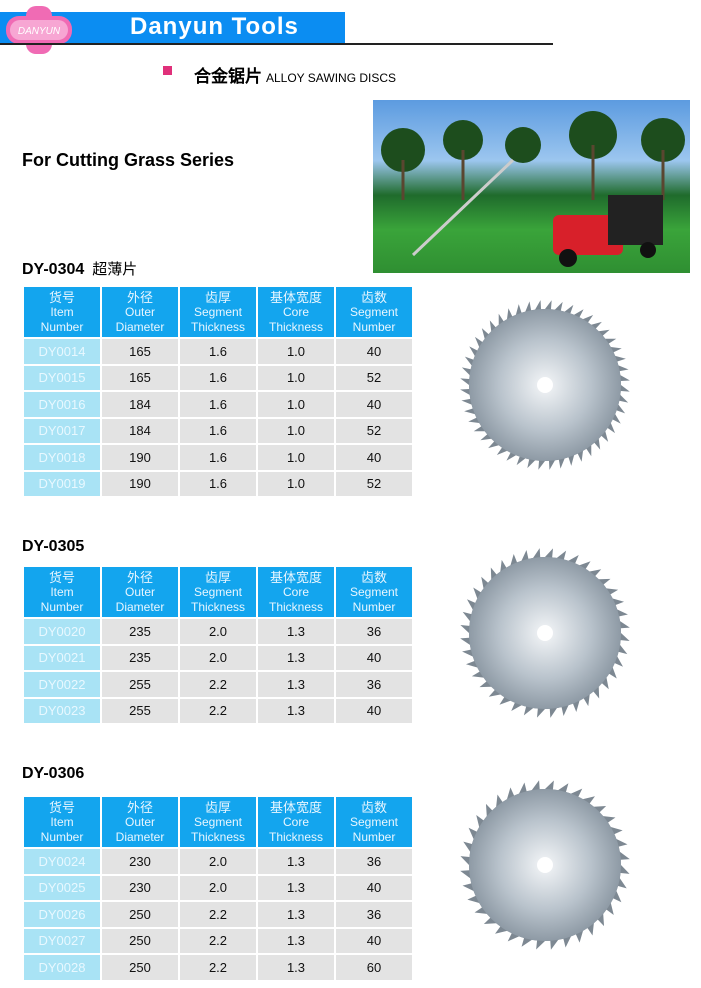 The height and width of the screenshot is (988, 701). What do you see at coordinates (62, 887) in the screenshot?
I see `item-number: DY0025` at bounding box center [62, 887].